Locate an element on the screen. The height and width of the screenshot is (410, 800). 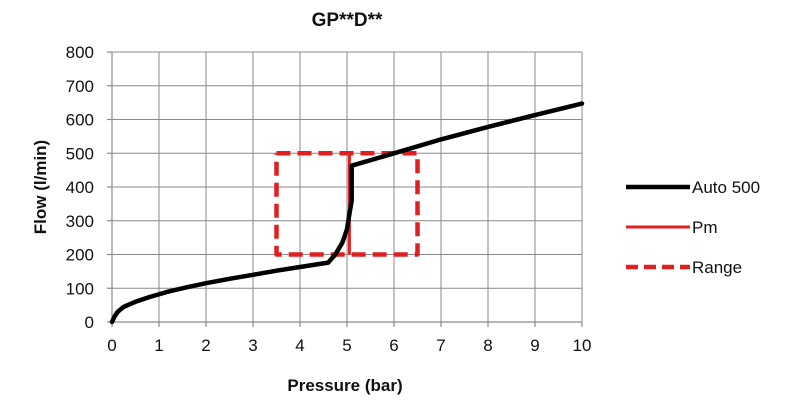
x-tick-label: 6 is located at coordinates (393, 345).